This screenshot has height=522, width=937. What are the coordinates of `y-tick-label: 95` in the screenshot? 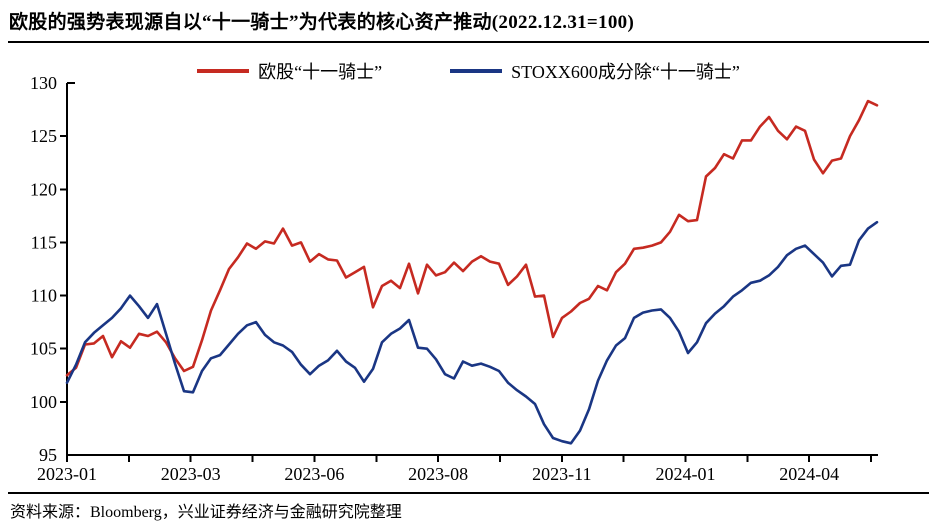 It's located at (48, 455).